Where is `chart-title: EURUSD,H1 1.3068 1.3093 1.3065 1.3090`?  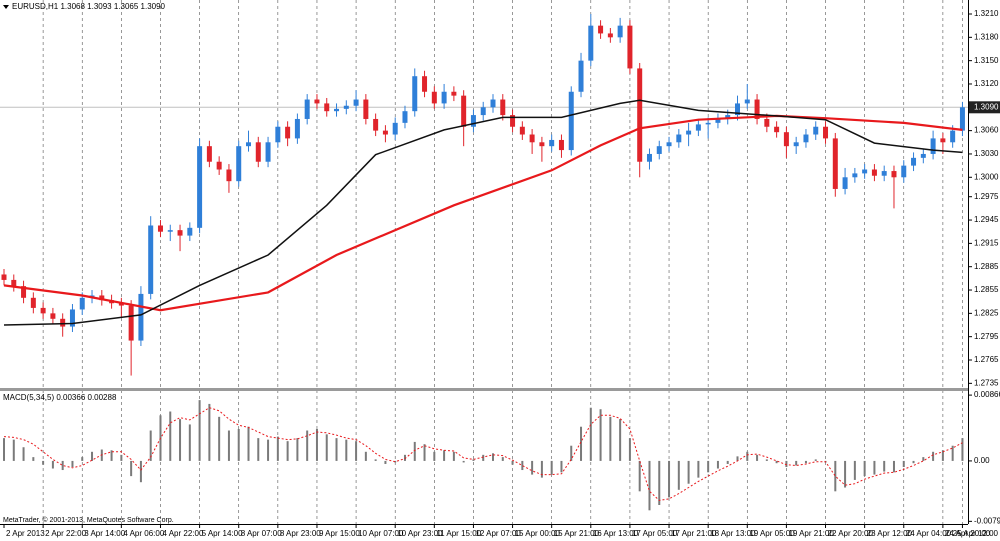 chart-title: EURUSD,H1 1.3068 1.3093 1.3065 1.3090 is located at coordinates (89, 6).